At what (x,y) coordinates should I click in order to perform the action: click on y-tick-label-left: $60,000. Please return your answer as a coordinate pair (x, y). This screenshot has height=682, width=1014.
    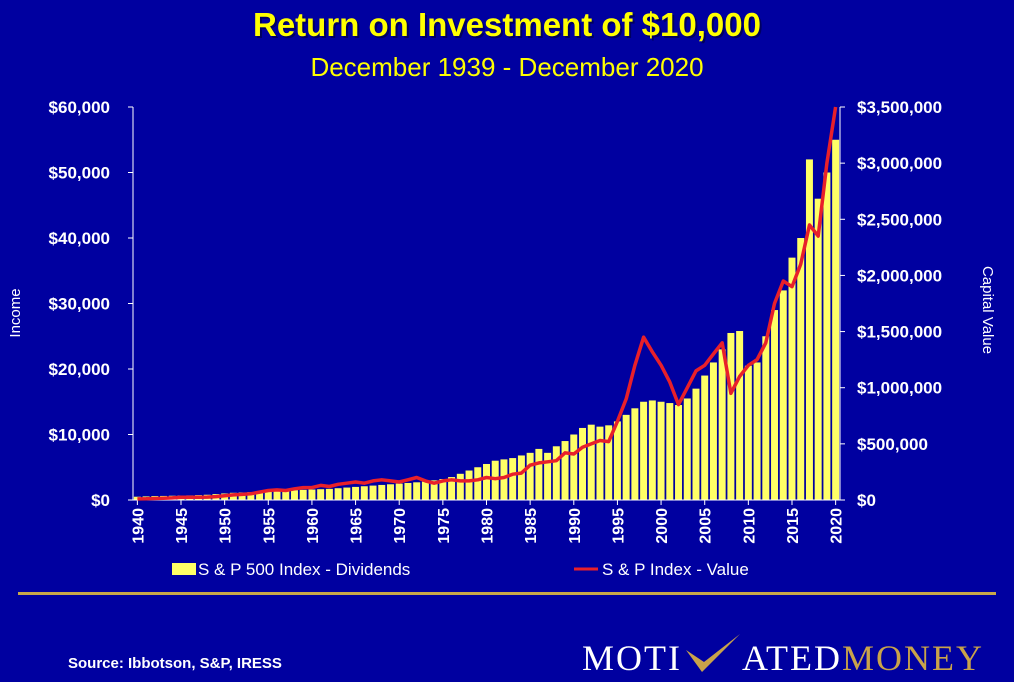
    Looking at the image, I should click on (79, 107).